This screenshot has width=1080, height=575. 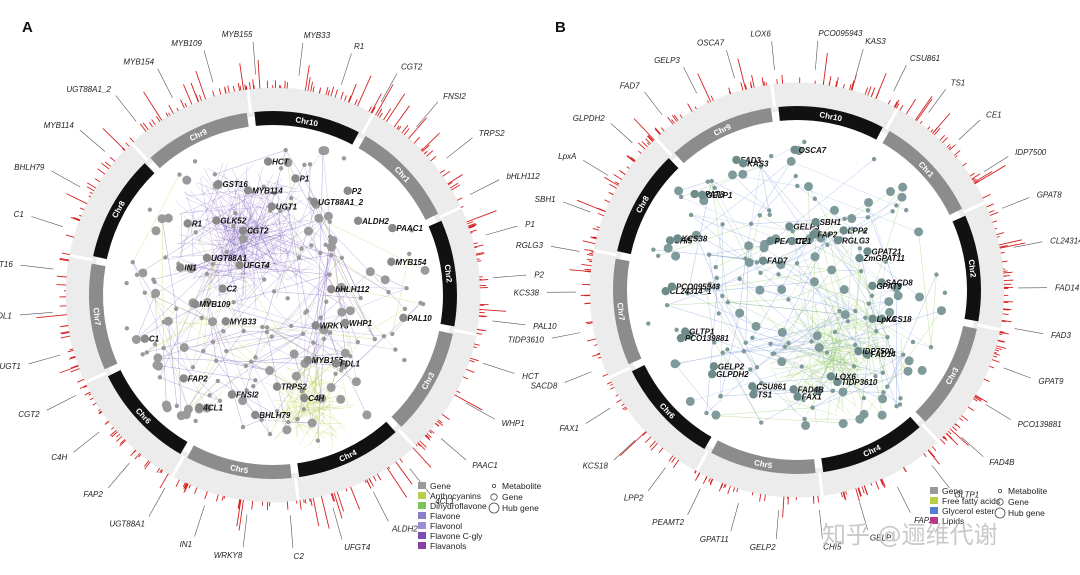 What do you see at coordinates (27, 27) in the screenshot?
I see `panel-letter: A` at bounding box center [27, 27].